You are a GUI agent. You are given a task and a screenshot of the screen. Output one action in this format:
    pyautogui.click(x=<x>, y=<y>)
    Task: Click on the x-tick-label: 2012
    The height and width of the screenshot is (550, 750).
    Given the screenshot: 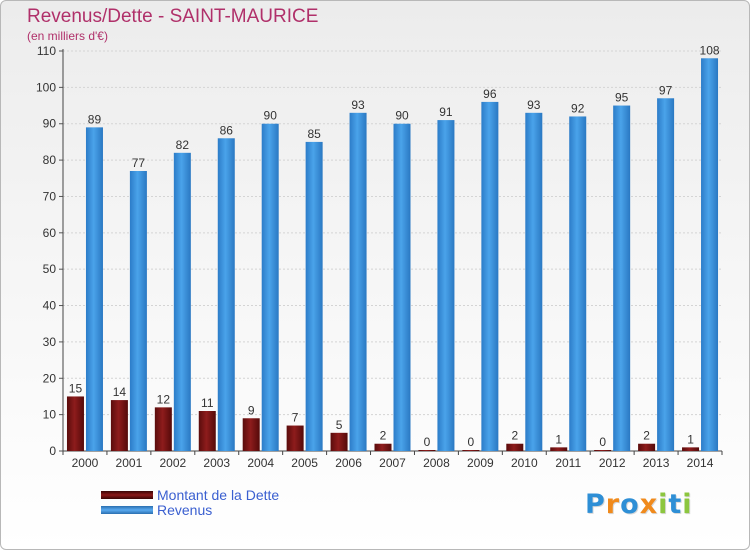 What is the action you would take?
    pyautogui.click(x=612, y=463)
    